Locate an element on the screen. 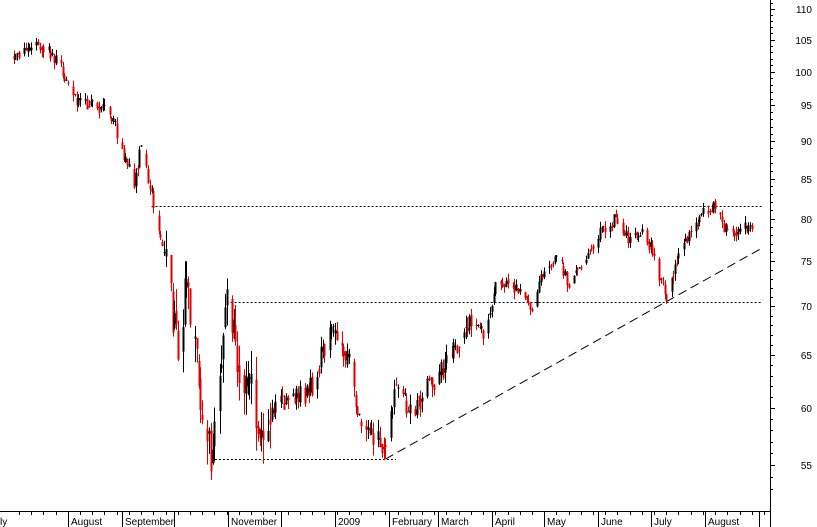 The height and width of the screenshot is (527, 817). y-tick-label: 60 is located at coordinates (807, 409).